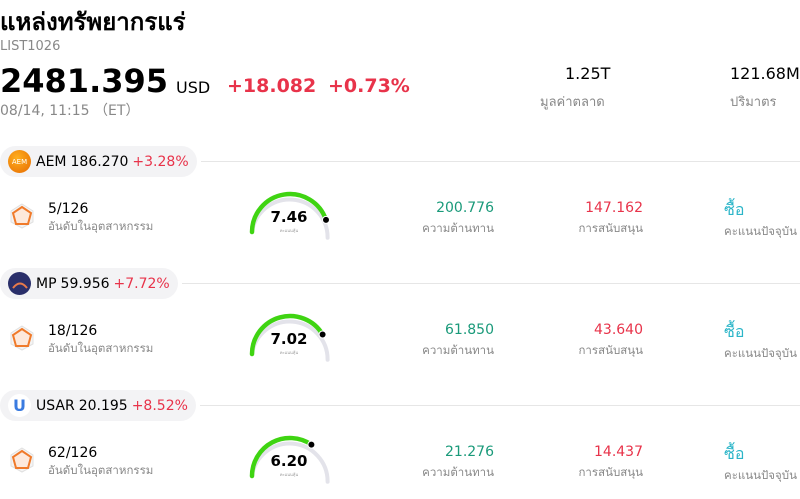 The width and height of the screenshot is (800, 499). Describe the element at coordinates (19, 405) in the screenshot. I see `stock-icon: U` at that location.